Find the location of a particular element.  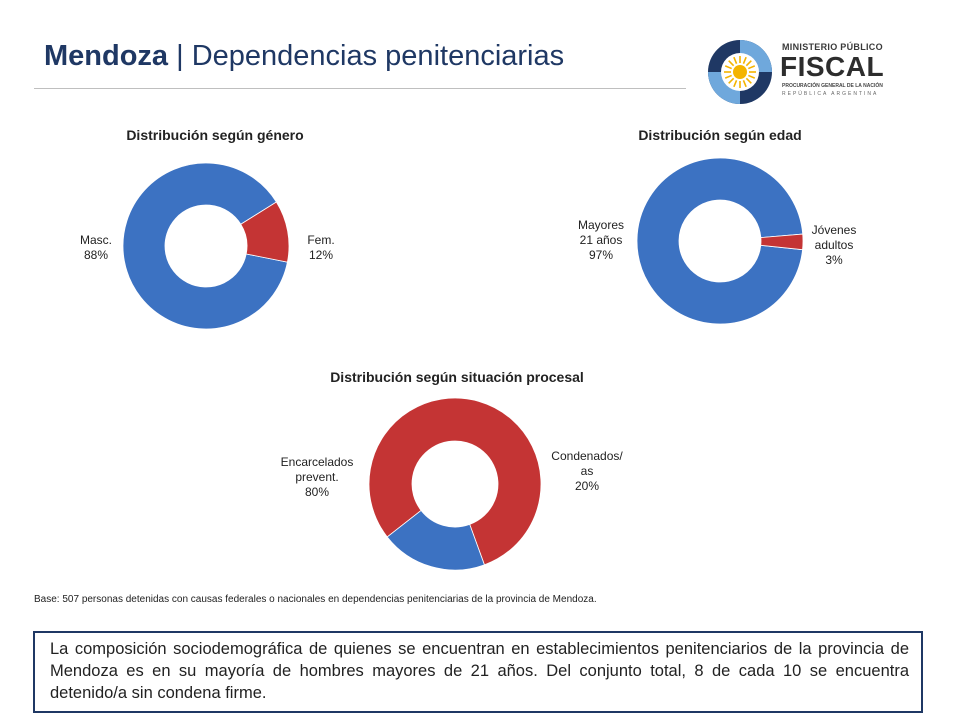

logo-line-ministerio: MINISTERIO PÚBLICO is located at coordinates (832, 47).